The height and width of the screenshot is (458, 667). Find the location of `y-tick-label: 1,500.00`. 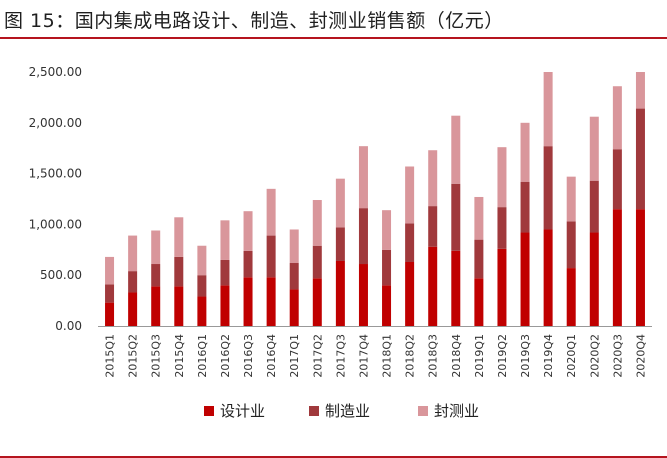

y-tick-label: 1,500.00 is located at coordinates (55, 174).